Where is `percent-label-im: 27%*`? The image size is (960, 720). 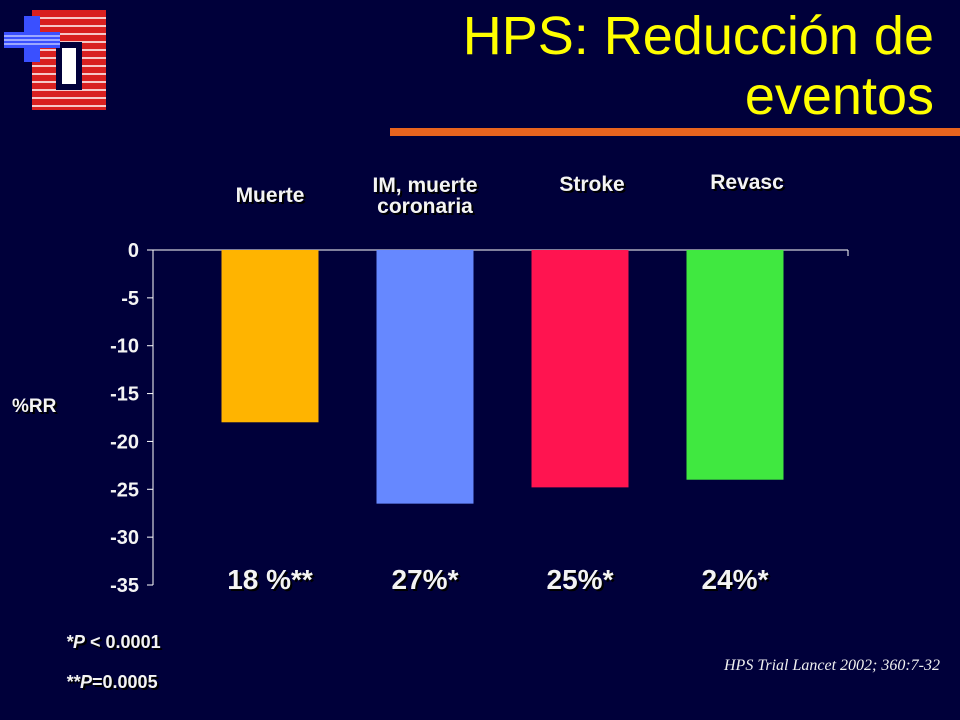 percent-label-im: 27%* is located at coordinates (425, 579).